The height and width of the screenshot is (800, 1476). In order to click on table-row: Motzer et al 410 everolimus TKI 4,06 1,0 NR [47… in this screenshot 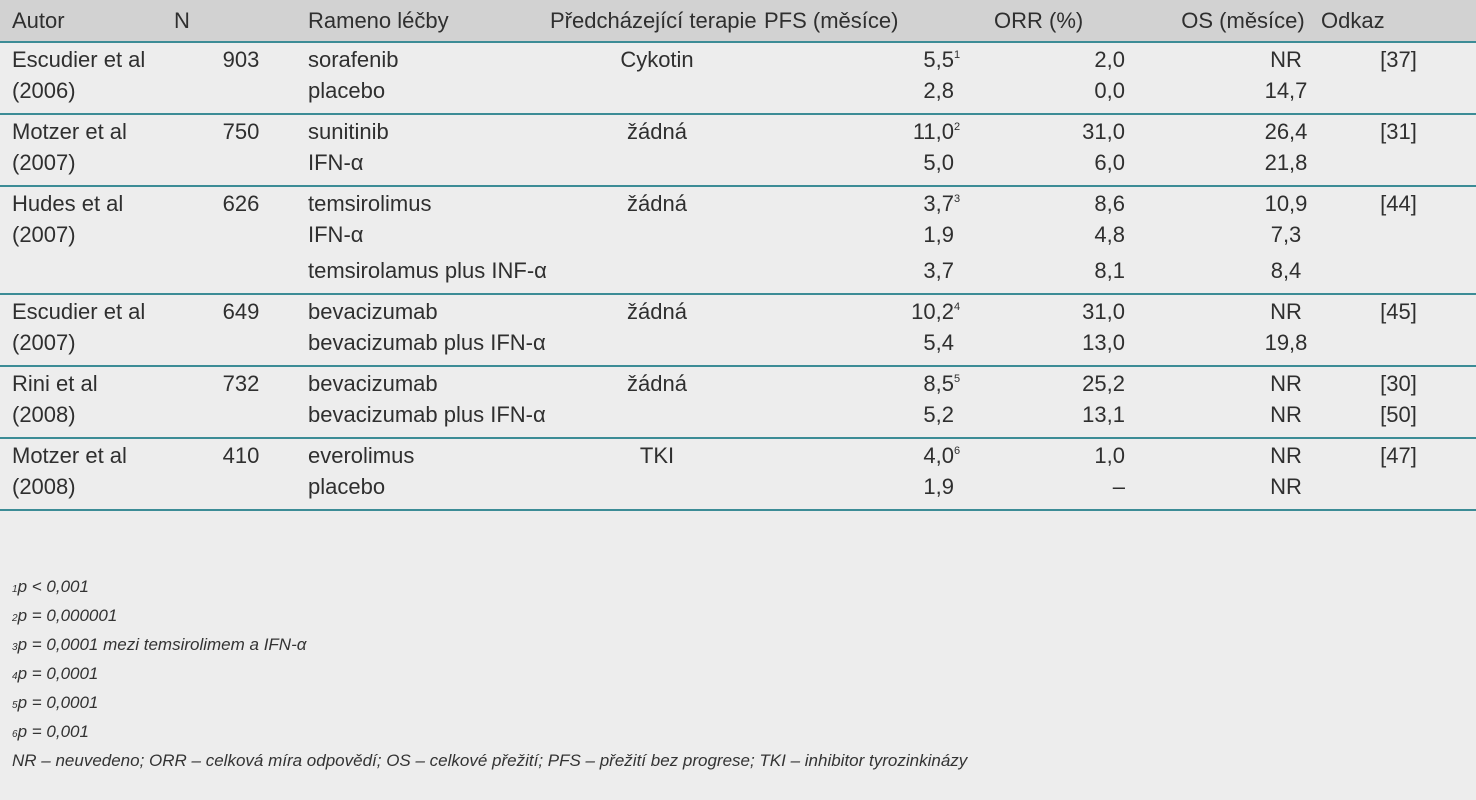, I will do `click(738, 456)`.